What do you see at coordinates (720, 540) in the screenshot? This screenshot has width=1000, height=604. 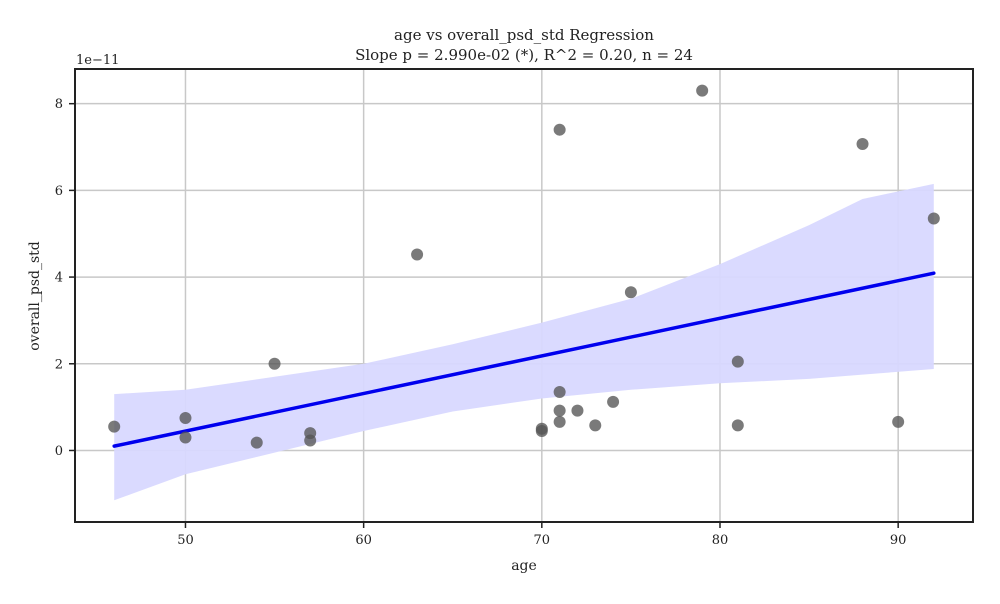 I see `x-tick-label: 80` at bounding box center [720, 540].